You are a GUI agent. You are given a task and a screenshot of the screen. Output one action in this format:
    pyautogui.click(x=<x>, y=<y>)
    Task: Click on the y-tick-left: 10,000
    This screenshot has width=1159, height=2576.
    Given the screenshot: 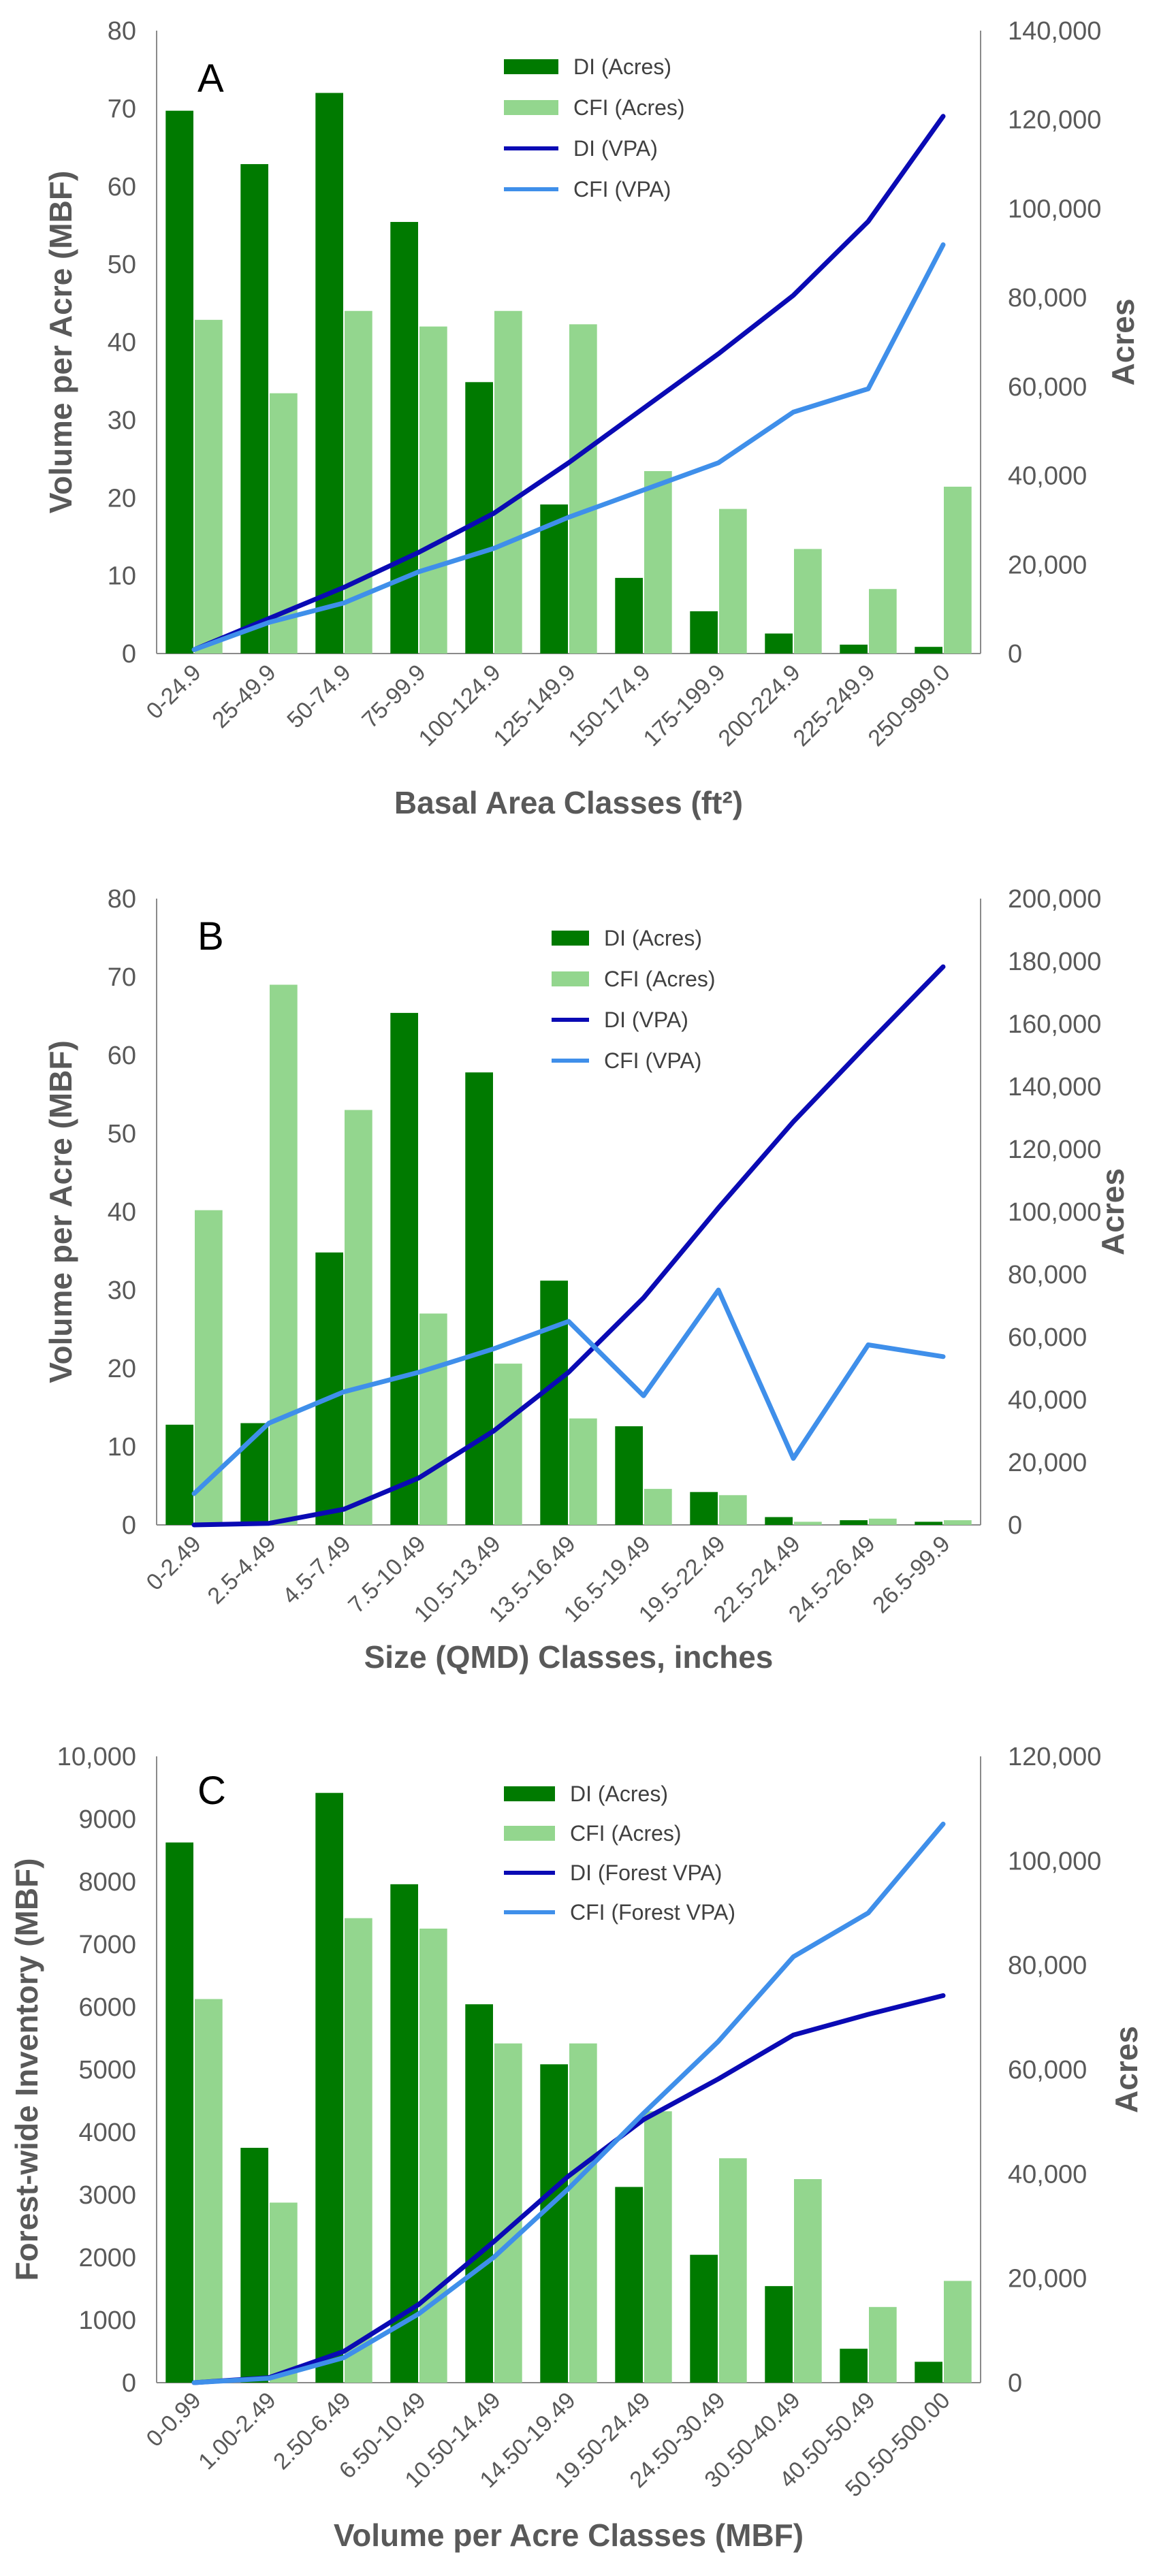 What is the action you would take?
    pyautogui.click(x=97, y=1757)
    